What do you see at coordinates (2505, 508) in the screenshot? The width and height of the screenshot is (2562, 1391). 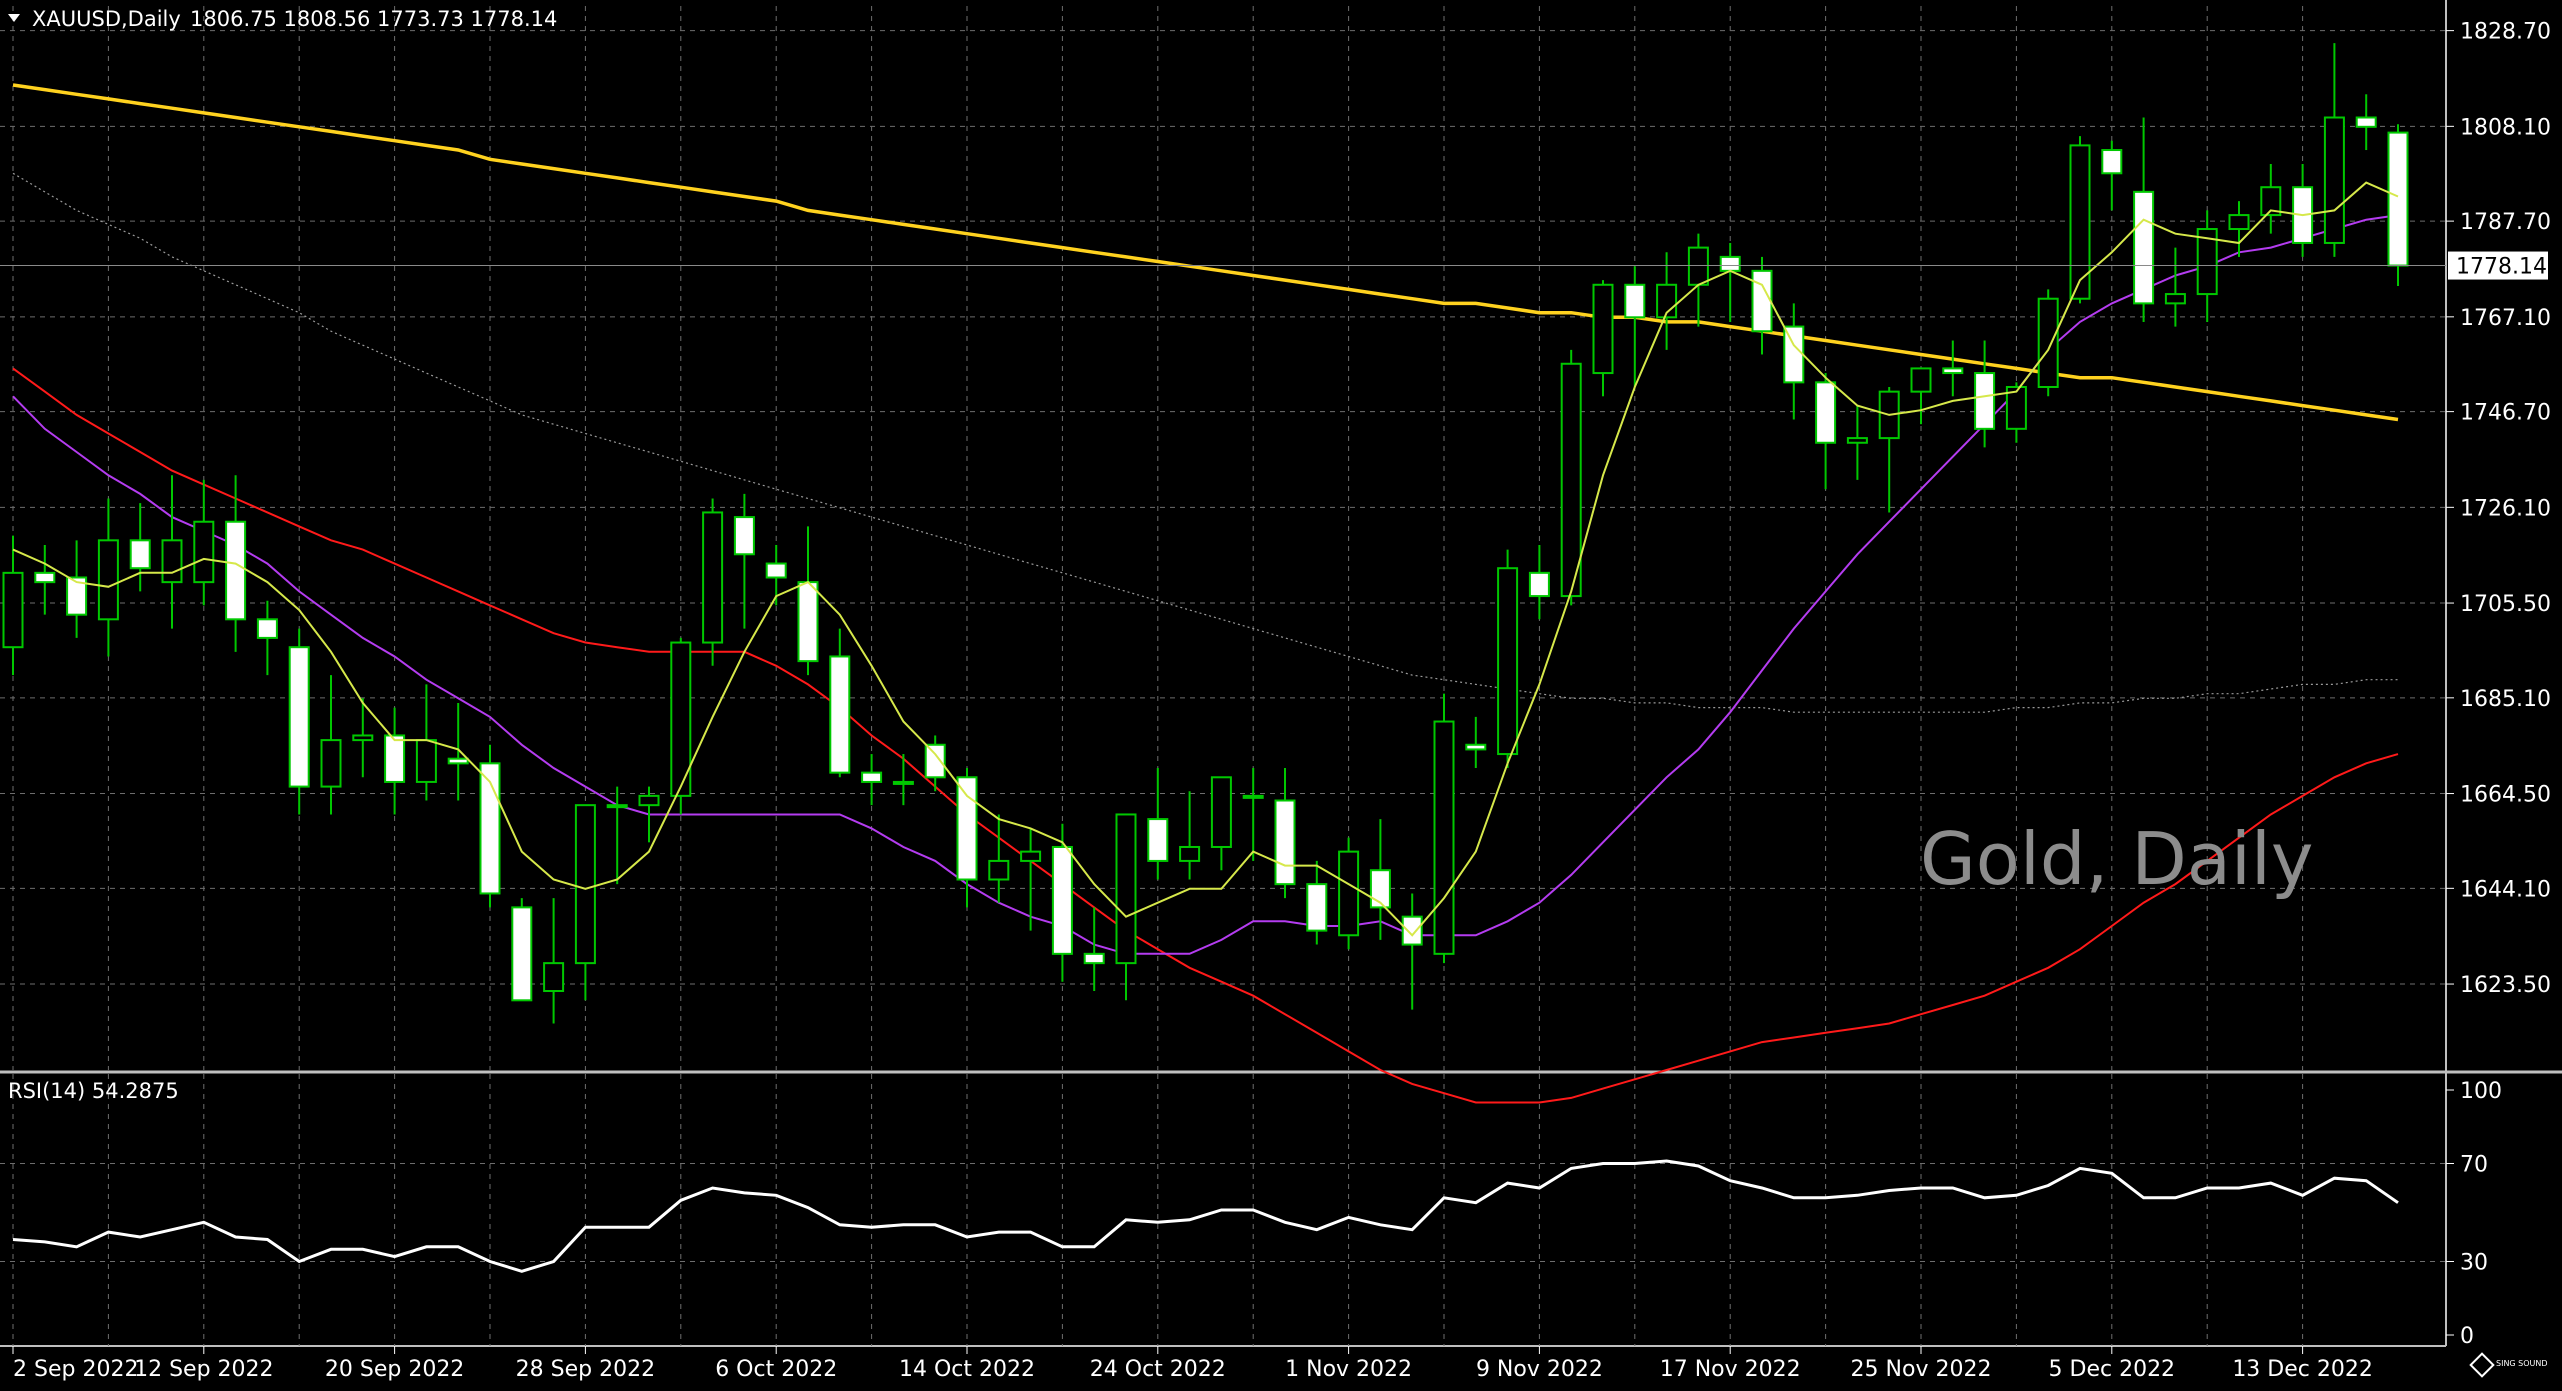 I see `price-tick-label: 1726.10` at bounding box center [2505, 508].